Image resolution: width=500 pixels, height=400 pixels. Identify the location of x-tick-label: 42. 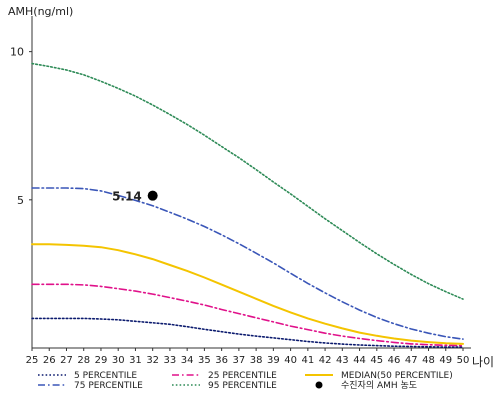
(325, 360).